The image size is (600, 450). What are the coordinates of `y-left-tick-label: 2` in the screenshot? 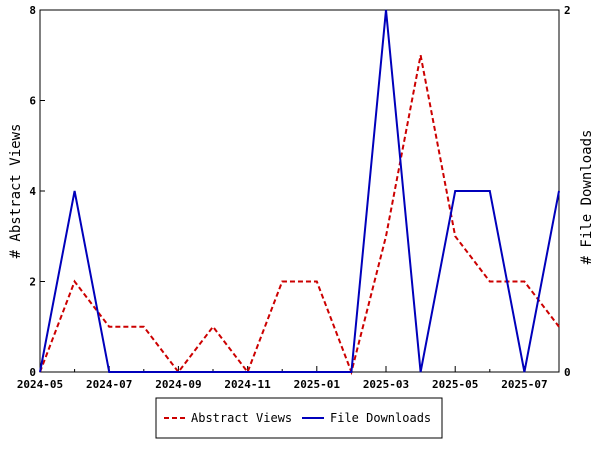 It's located at (32, 282).